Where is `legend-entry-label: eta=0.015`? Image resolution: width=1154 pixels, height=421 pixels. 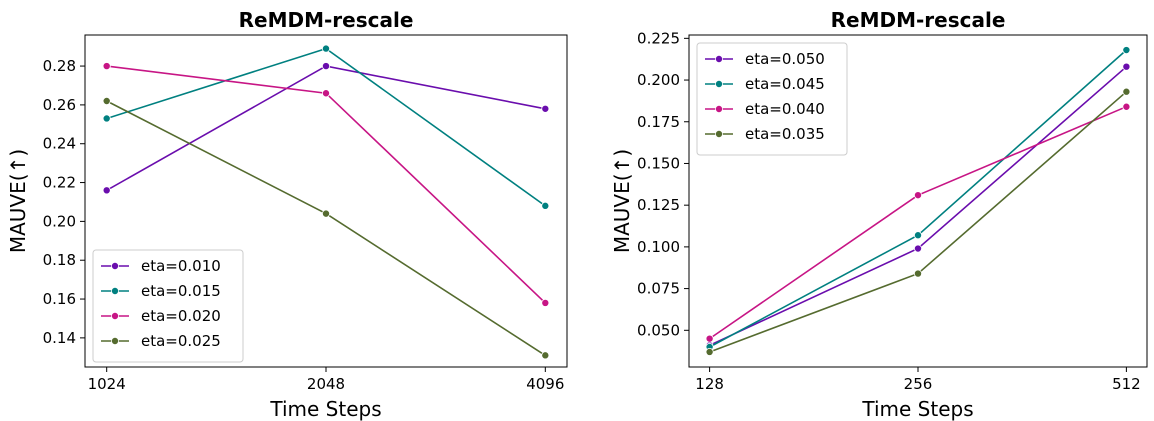
legend-entry-label: eta=0.015 is located at coordinates (181, 291).